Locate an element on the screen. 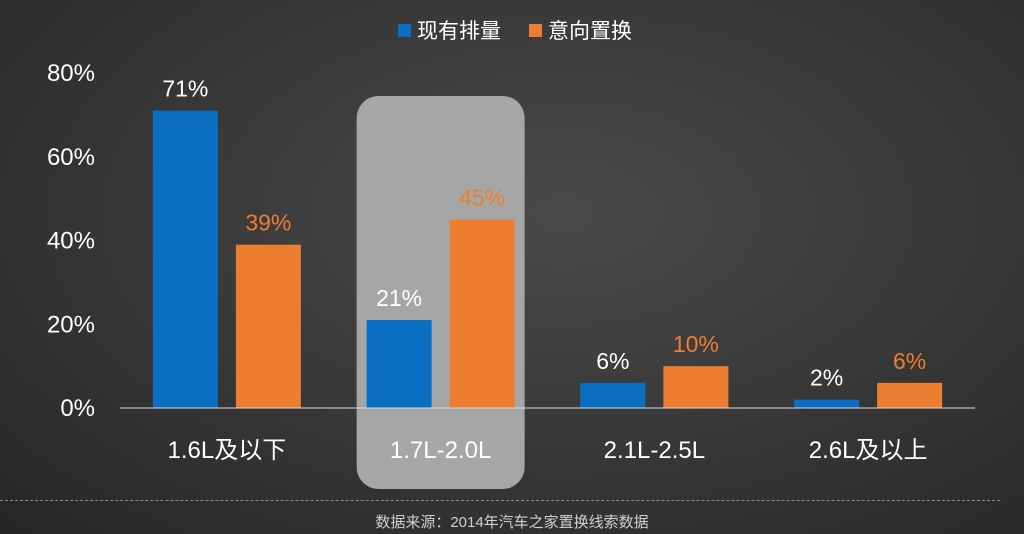  legend-item-series-1: 现有排量 is located at coordinates (449, 31).